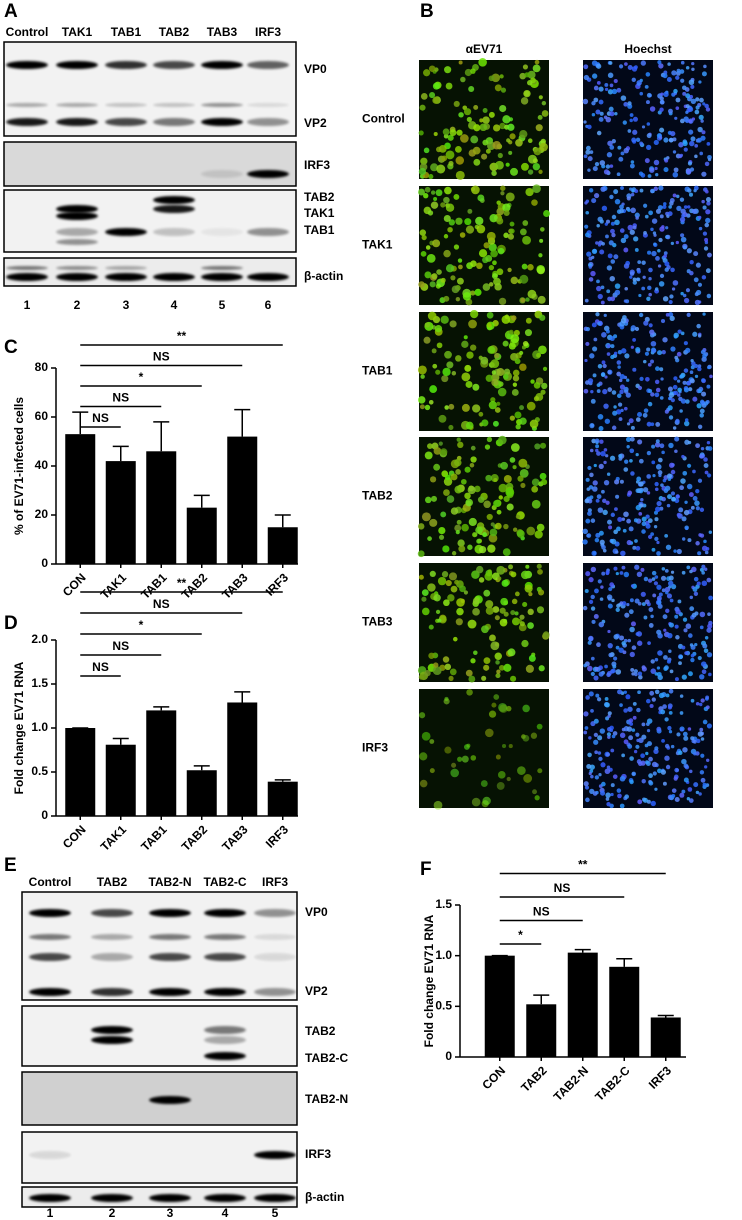 This screenshot has height=1220, width=742. I want to click on error-bar, so click(161, 436).